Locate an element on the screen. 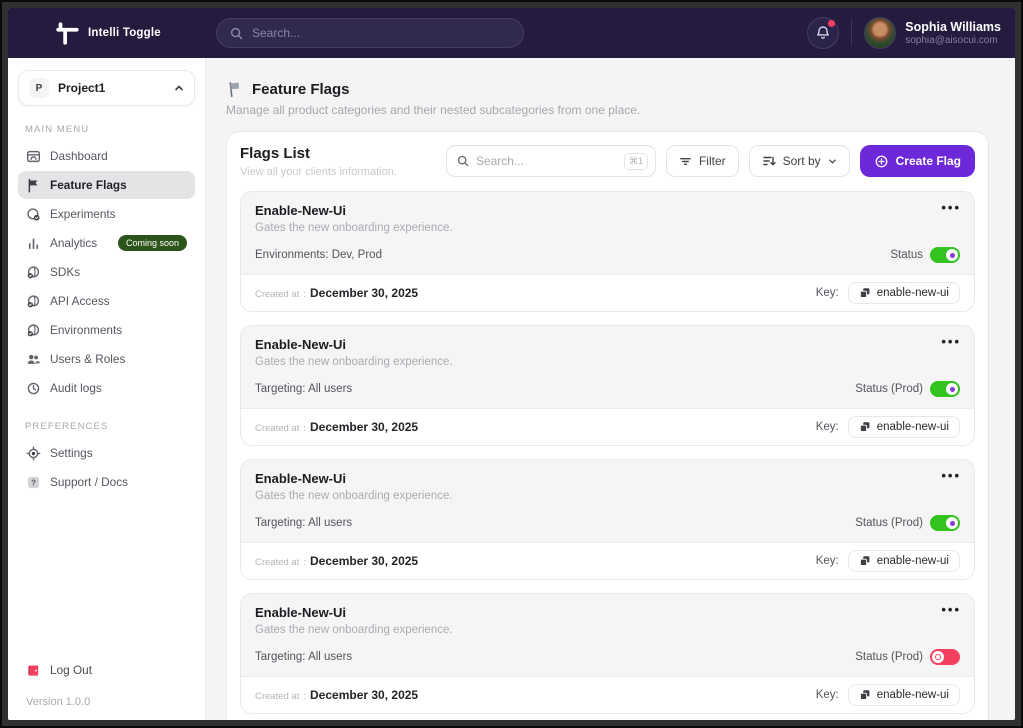 The width and height of the screenshot is (1023, 728). create-flag-button: Create Flag is located at coordinates (917, 161).